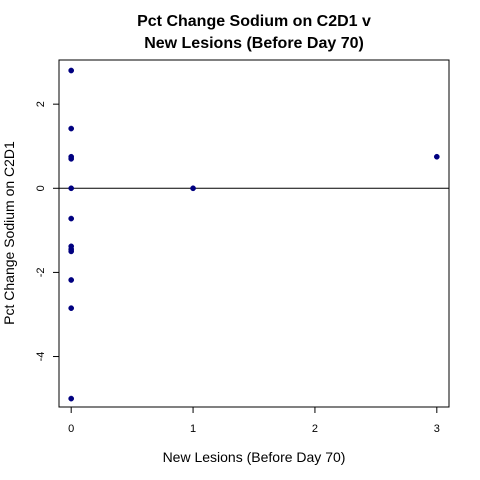  I want to click on x-tick-label: 2, so click(315, 429).